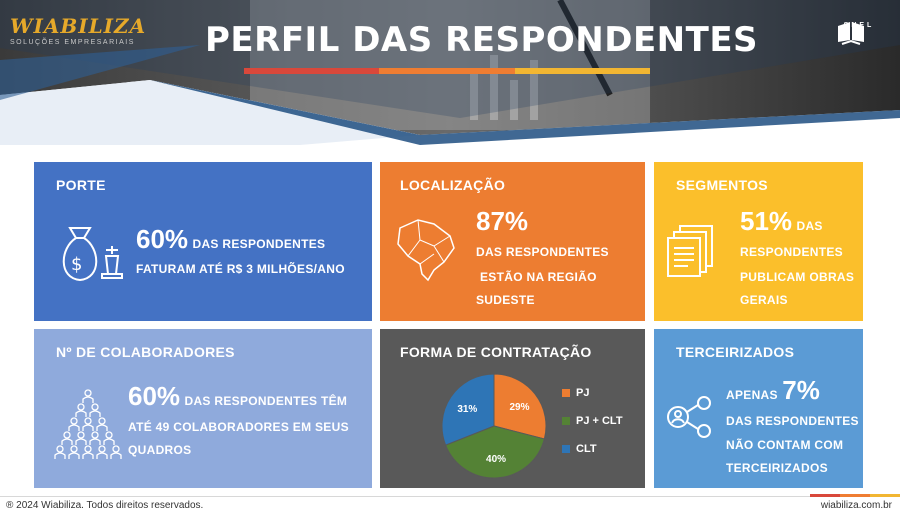 Image resolution: width=900 pixels, height=512 pixels. Describe the element at coordinates (791, 252) in the screenshot. I see `segmentos-line1: RESPONDENTES` at that location.